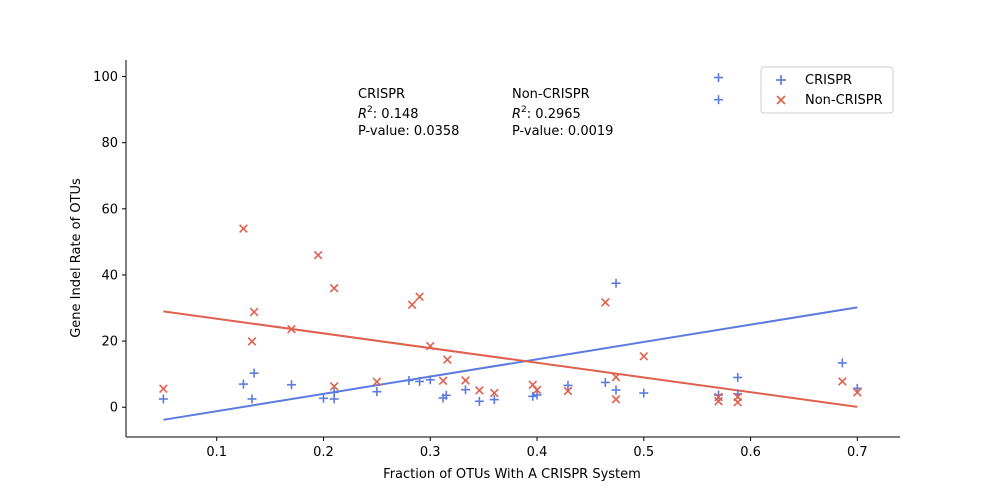 Image resolution: width=1000 pixels, height=500 pixels. I want to click on x-tick-label: 0.3, so click(430, 452).